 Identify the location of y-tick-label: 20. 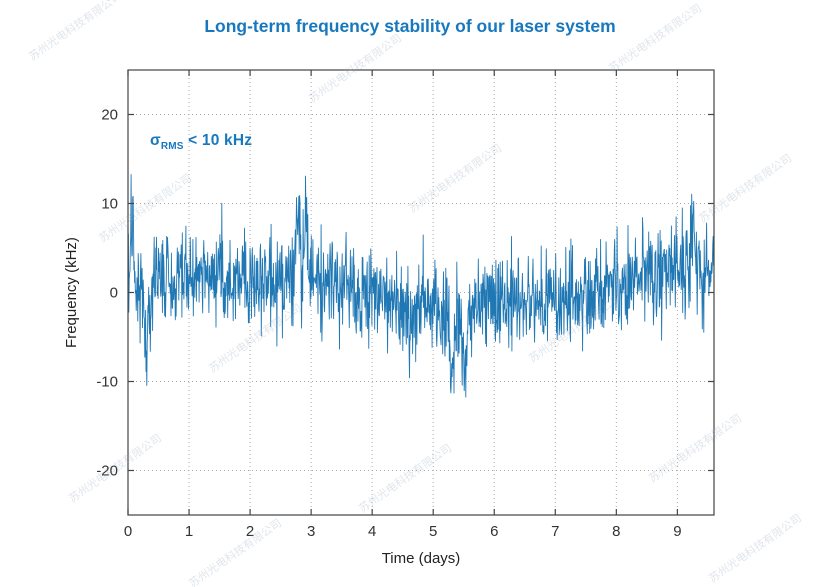
(109, 115).